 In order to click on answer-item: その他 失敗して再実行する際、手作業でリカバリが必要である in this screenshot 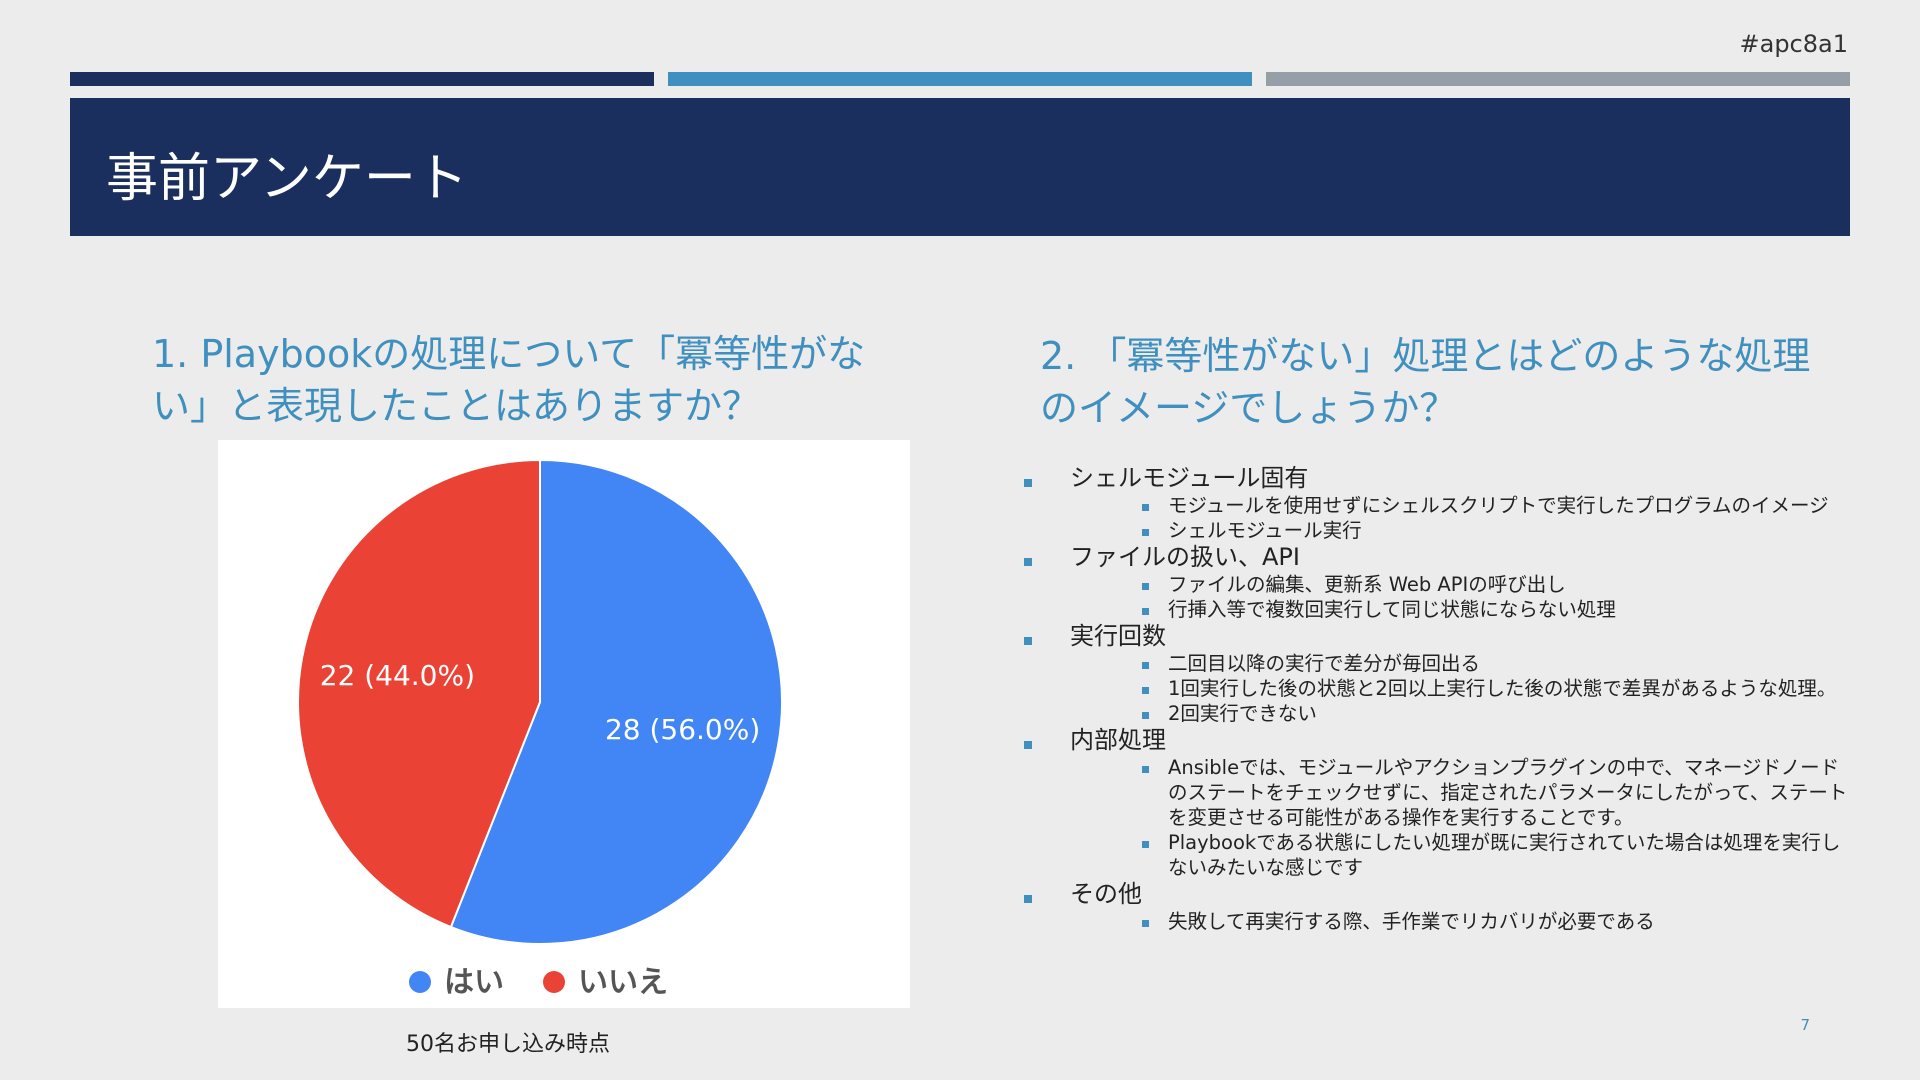, I will do `click(1439, 907)`.